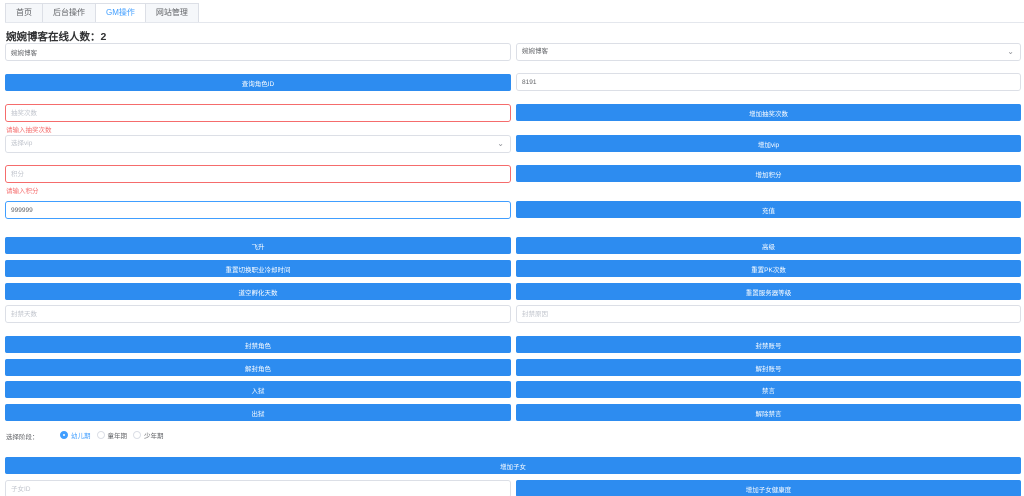 The width and height of the screenshot is (1024, 496). I want to click on release-jail-button: 出狱, so click(258, 412).